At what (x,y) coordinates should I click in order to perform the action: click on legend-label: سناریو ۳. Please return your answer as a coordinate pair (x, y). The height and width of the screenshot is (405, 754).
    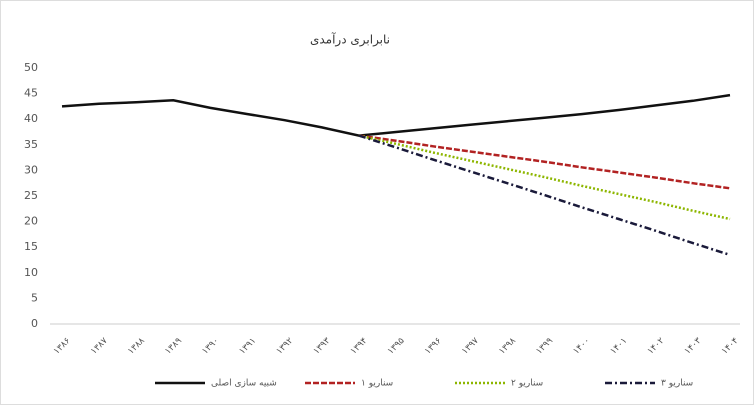
    Looking at the image, I should click on (677, 384).